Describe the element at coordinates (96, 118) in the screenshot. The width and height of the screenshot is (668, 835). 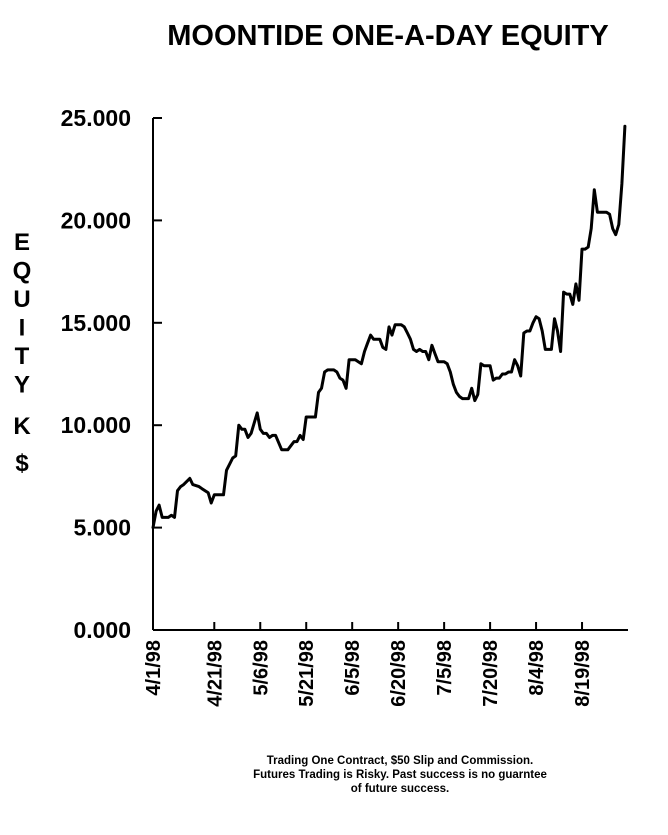
I see `y-tick-label: 25.000` at that location.